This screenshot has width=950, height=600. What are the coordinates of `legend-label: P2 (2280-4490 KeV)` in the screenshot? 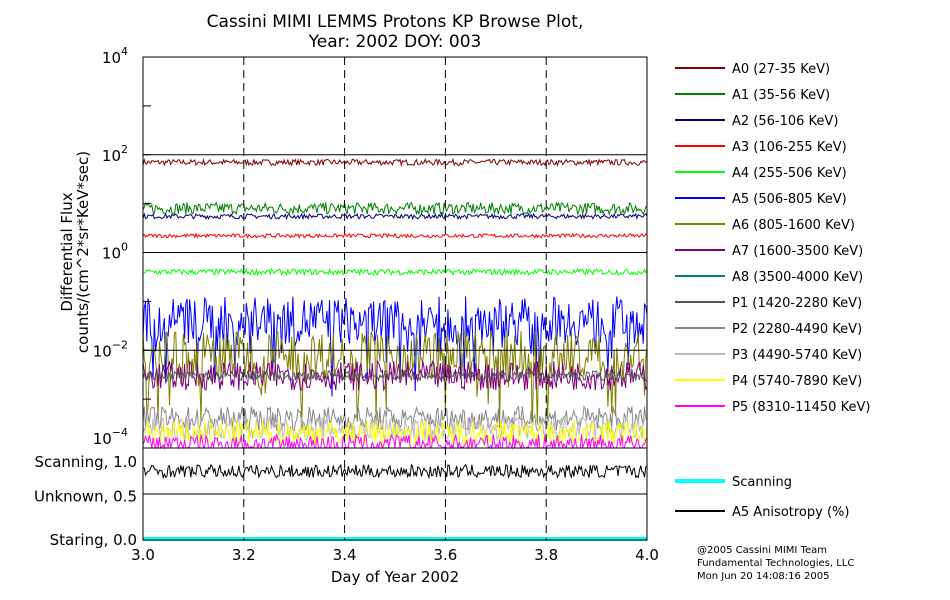 It's located at (797, 329).